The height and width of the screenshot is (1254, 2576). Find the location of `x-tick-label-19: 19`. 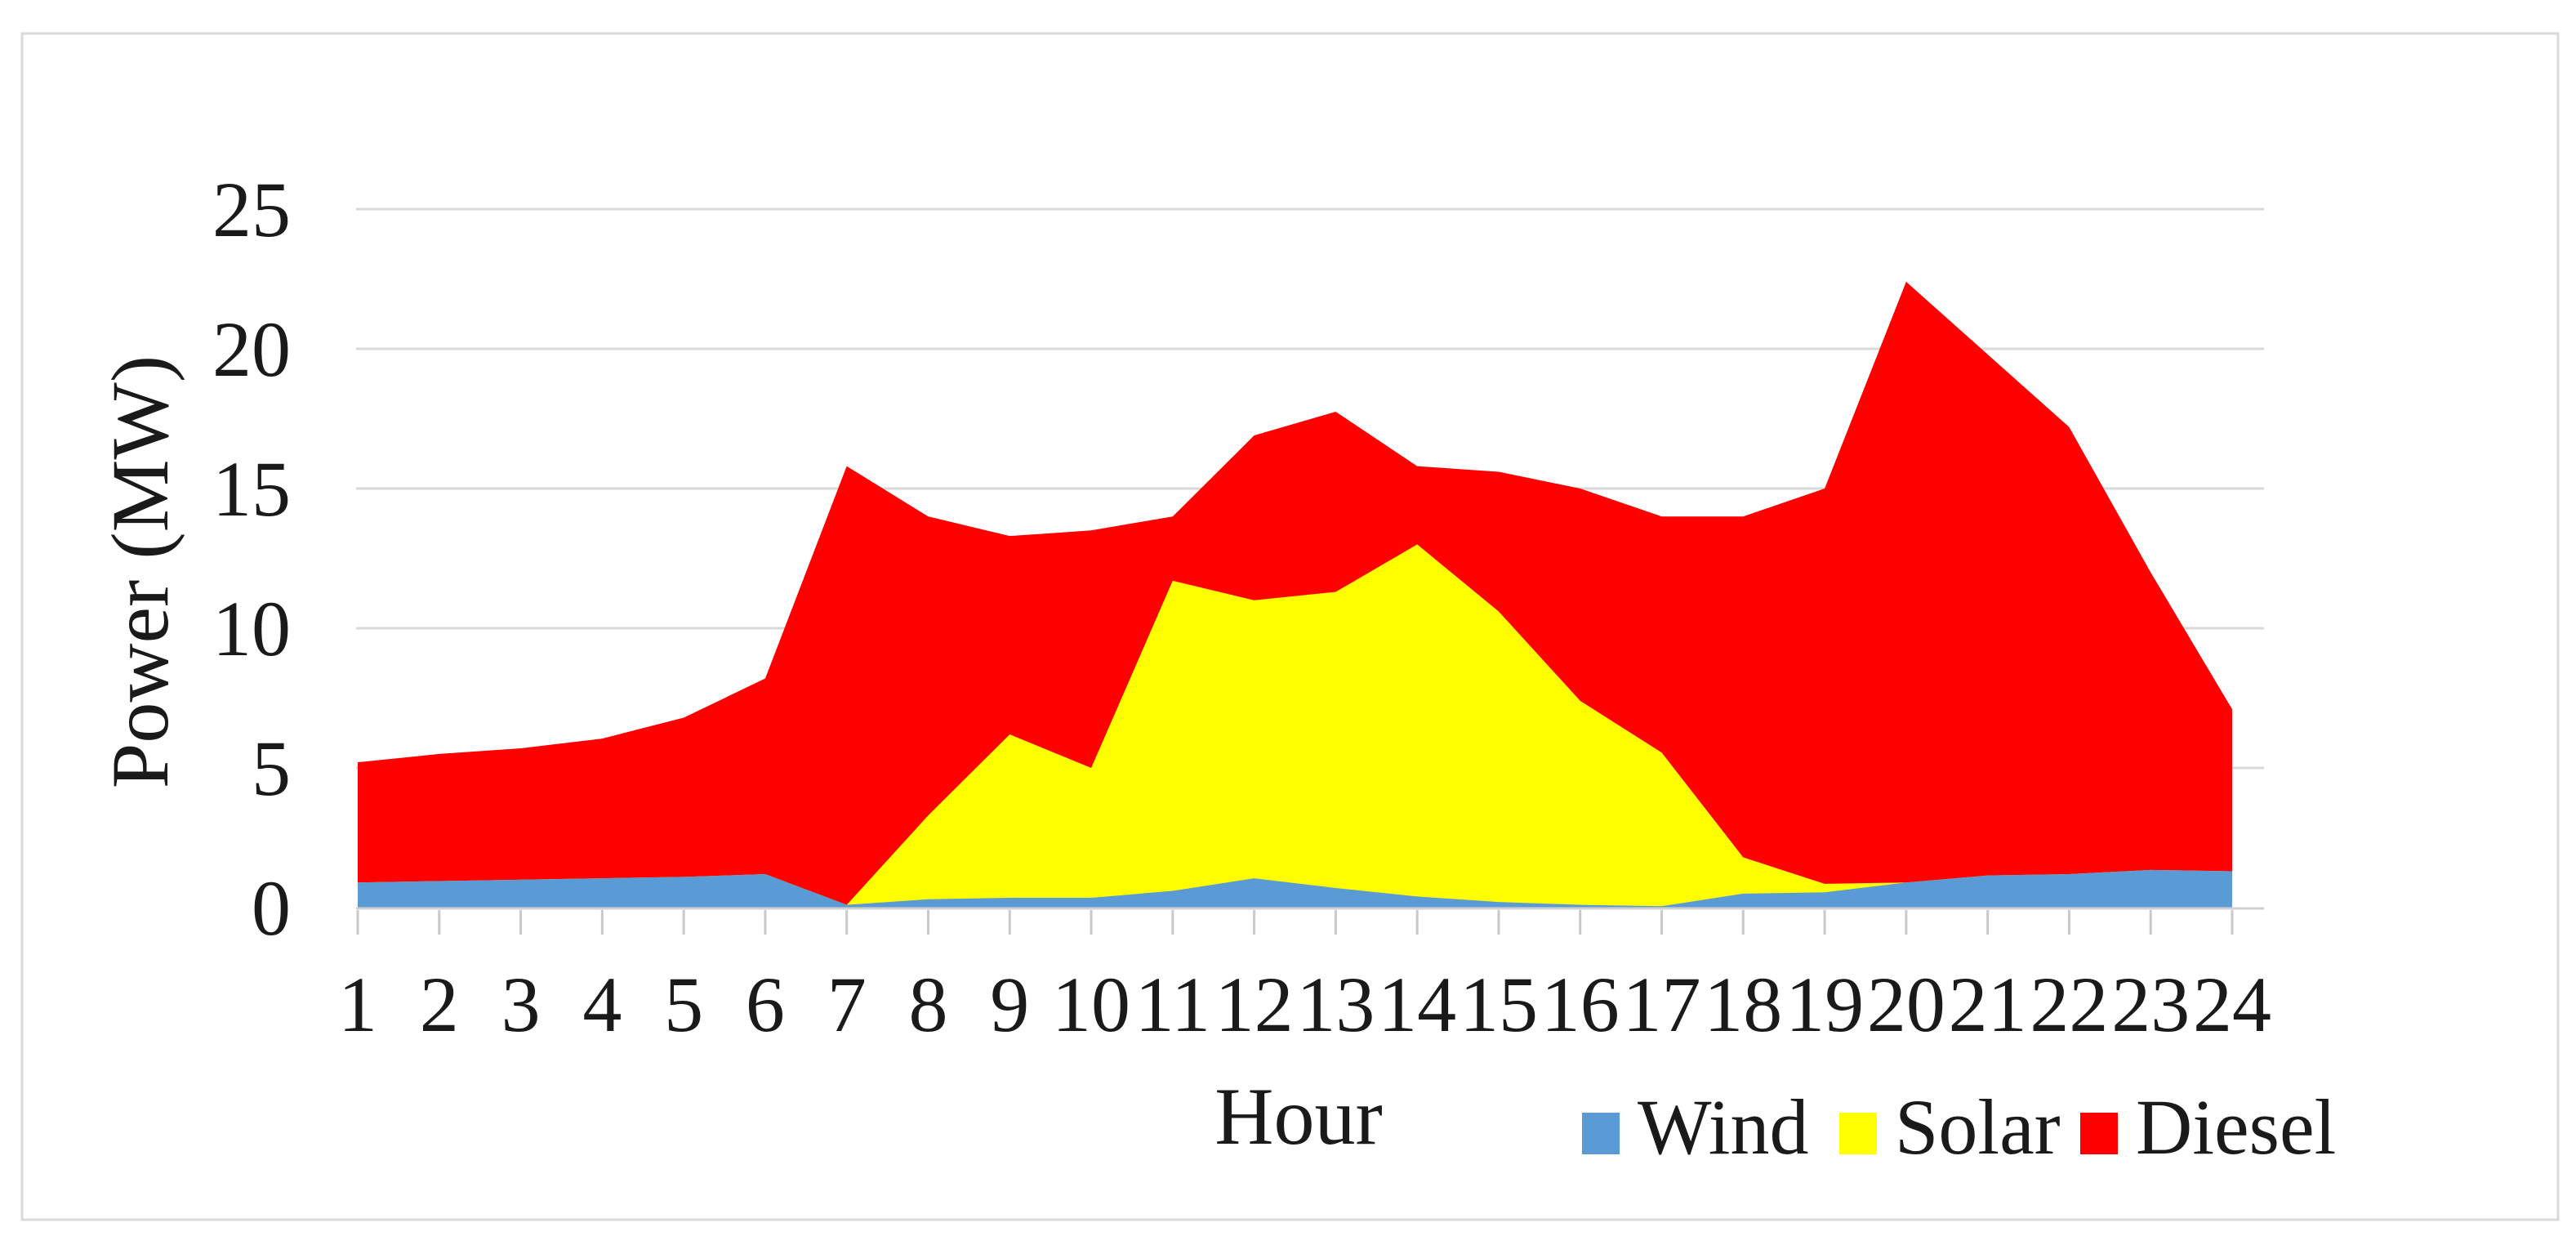

x-tick-label-19: 19 is located at coordinates (1824, 1004).